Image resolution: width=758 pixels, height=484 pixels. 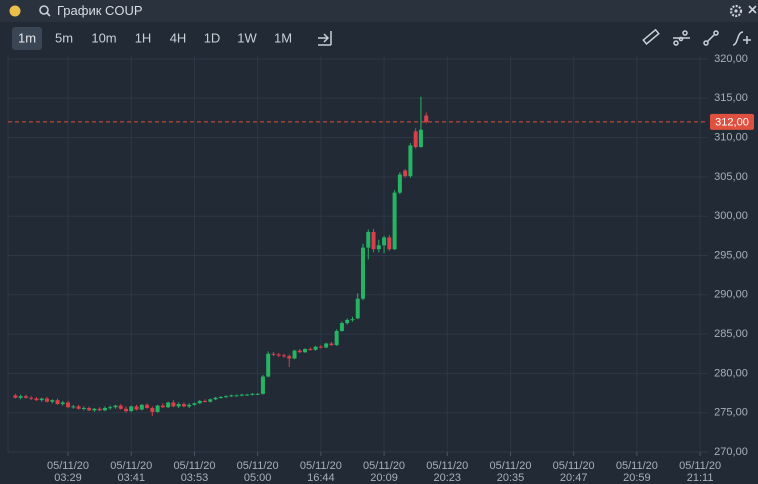 I want to click on y-tick-label: 275,00, so click(x=731, y=413).